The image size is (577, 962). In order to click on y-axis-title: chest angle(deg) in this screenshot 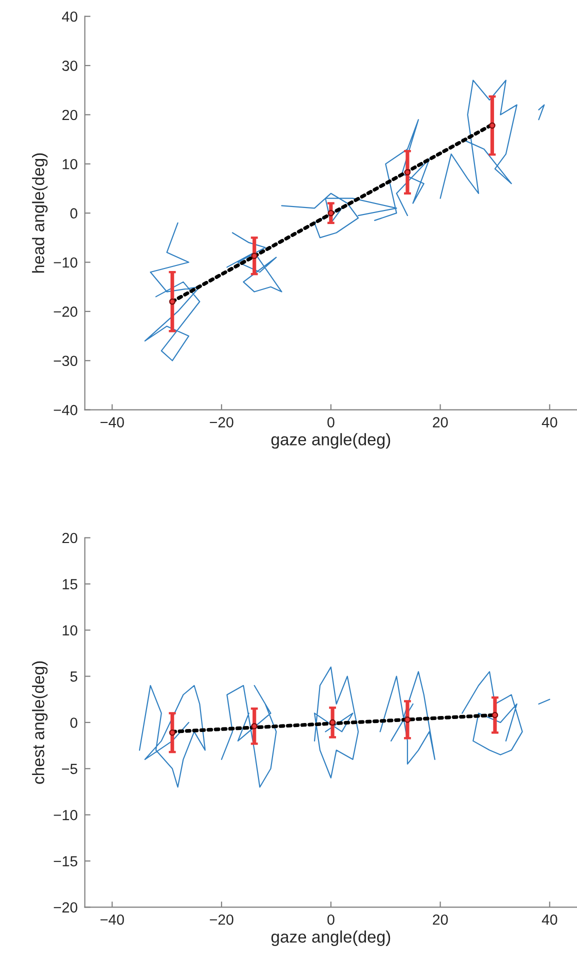, I will do `click(40, 722)`.